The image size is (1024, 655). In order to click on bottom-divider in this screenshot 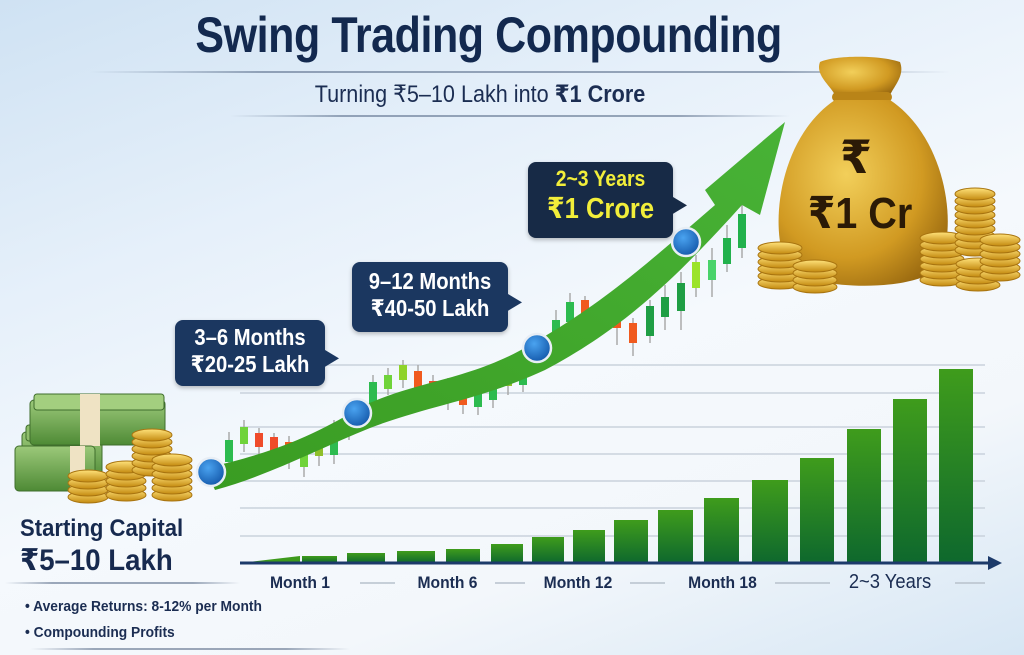, I will do `click(190, 649)`.